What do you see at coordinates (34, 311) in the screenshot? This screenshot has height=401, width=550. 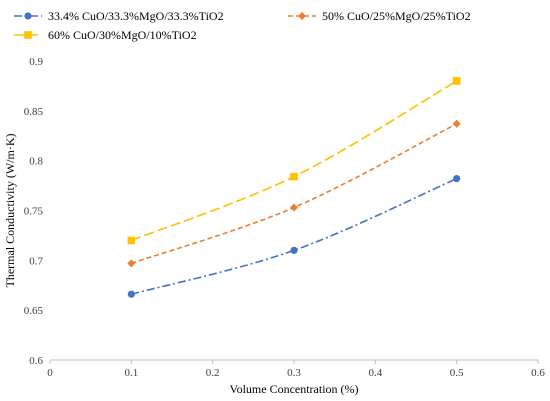 I see `y-tick-label: 0.65` at bounding box center [34, 311].